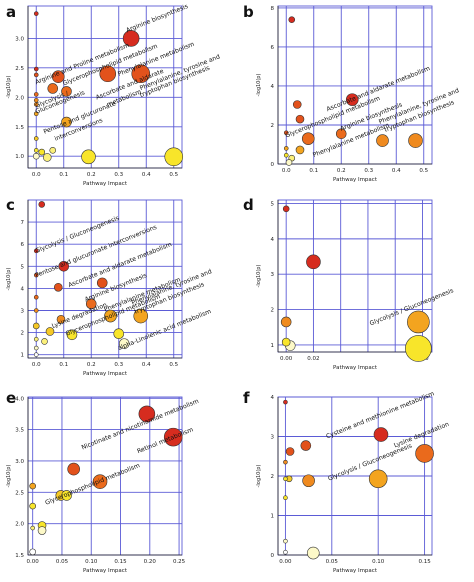  I want to click on y-tick-label: 2.0, so click(19, 98).